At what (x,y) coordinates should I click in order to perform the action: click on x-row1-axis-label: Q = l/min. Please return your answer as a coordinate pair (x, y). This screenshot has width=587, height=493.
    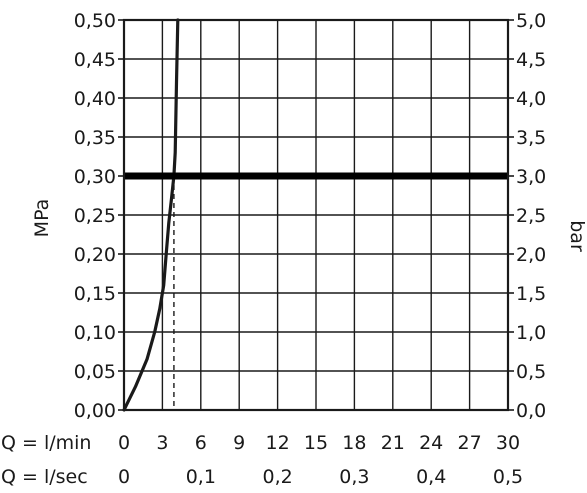
    Looking at the image, I should click on (46, 443).